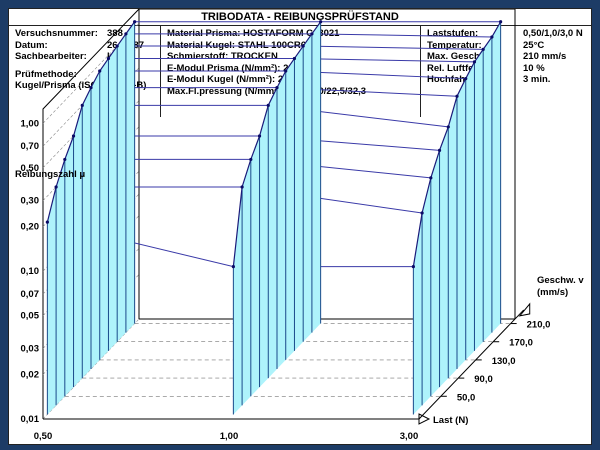 The height and width of the screenshot is (450, 600). What do you see at coordinates (237, 45) in the screenshot?
I see `material-kugel: Material Kugel: STAHL 100CR6` at bounding box center [237, 45].